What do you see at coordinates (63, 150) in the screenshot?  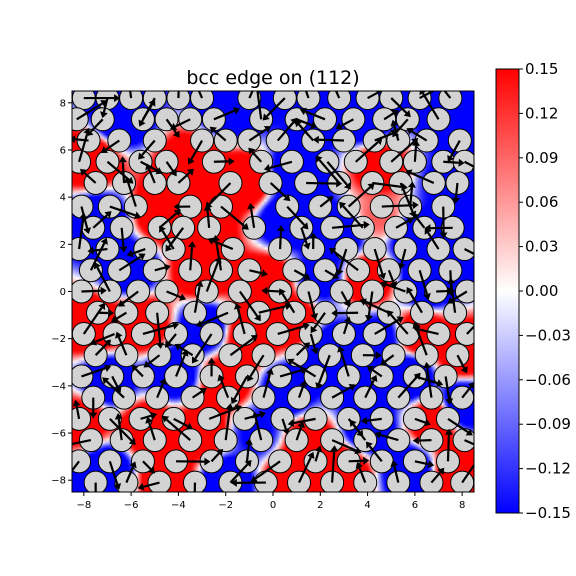 I see `y-tick-label: 6` at bounding box center [63, 150].